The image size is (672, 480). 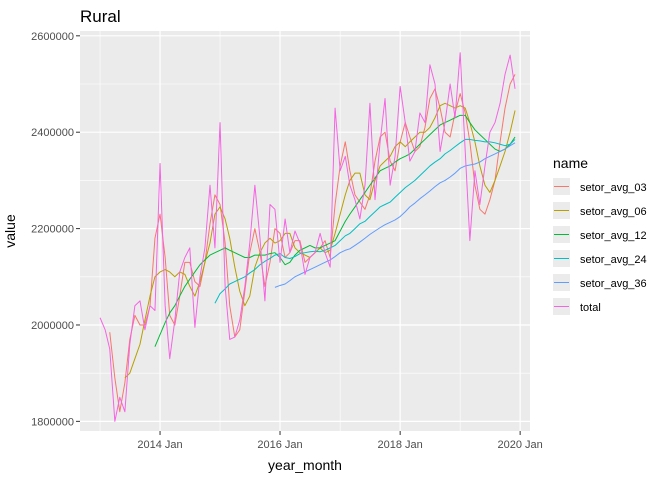 I want to click on legend-label: setor_avg_06, so click(x=613, y=212).